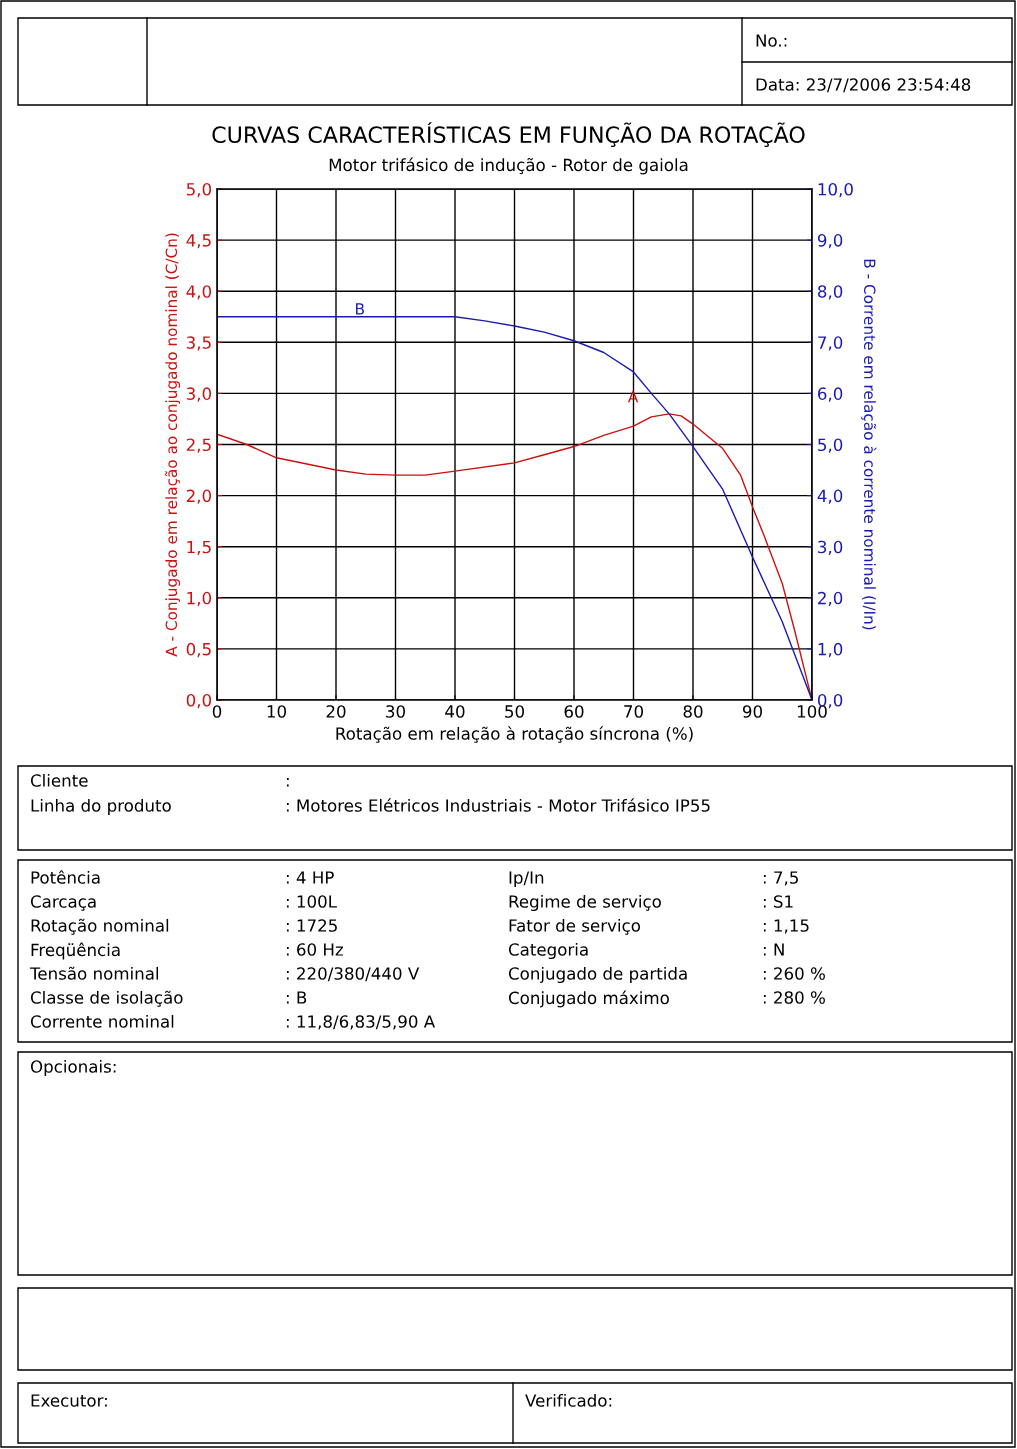 The width and height of the screenshot is (1017, 1449). What do you see at coordinates (199, 547) in the screenshot?
I see `y-tick-label: 1,5` at bounding box center [199, 547].